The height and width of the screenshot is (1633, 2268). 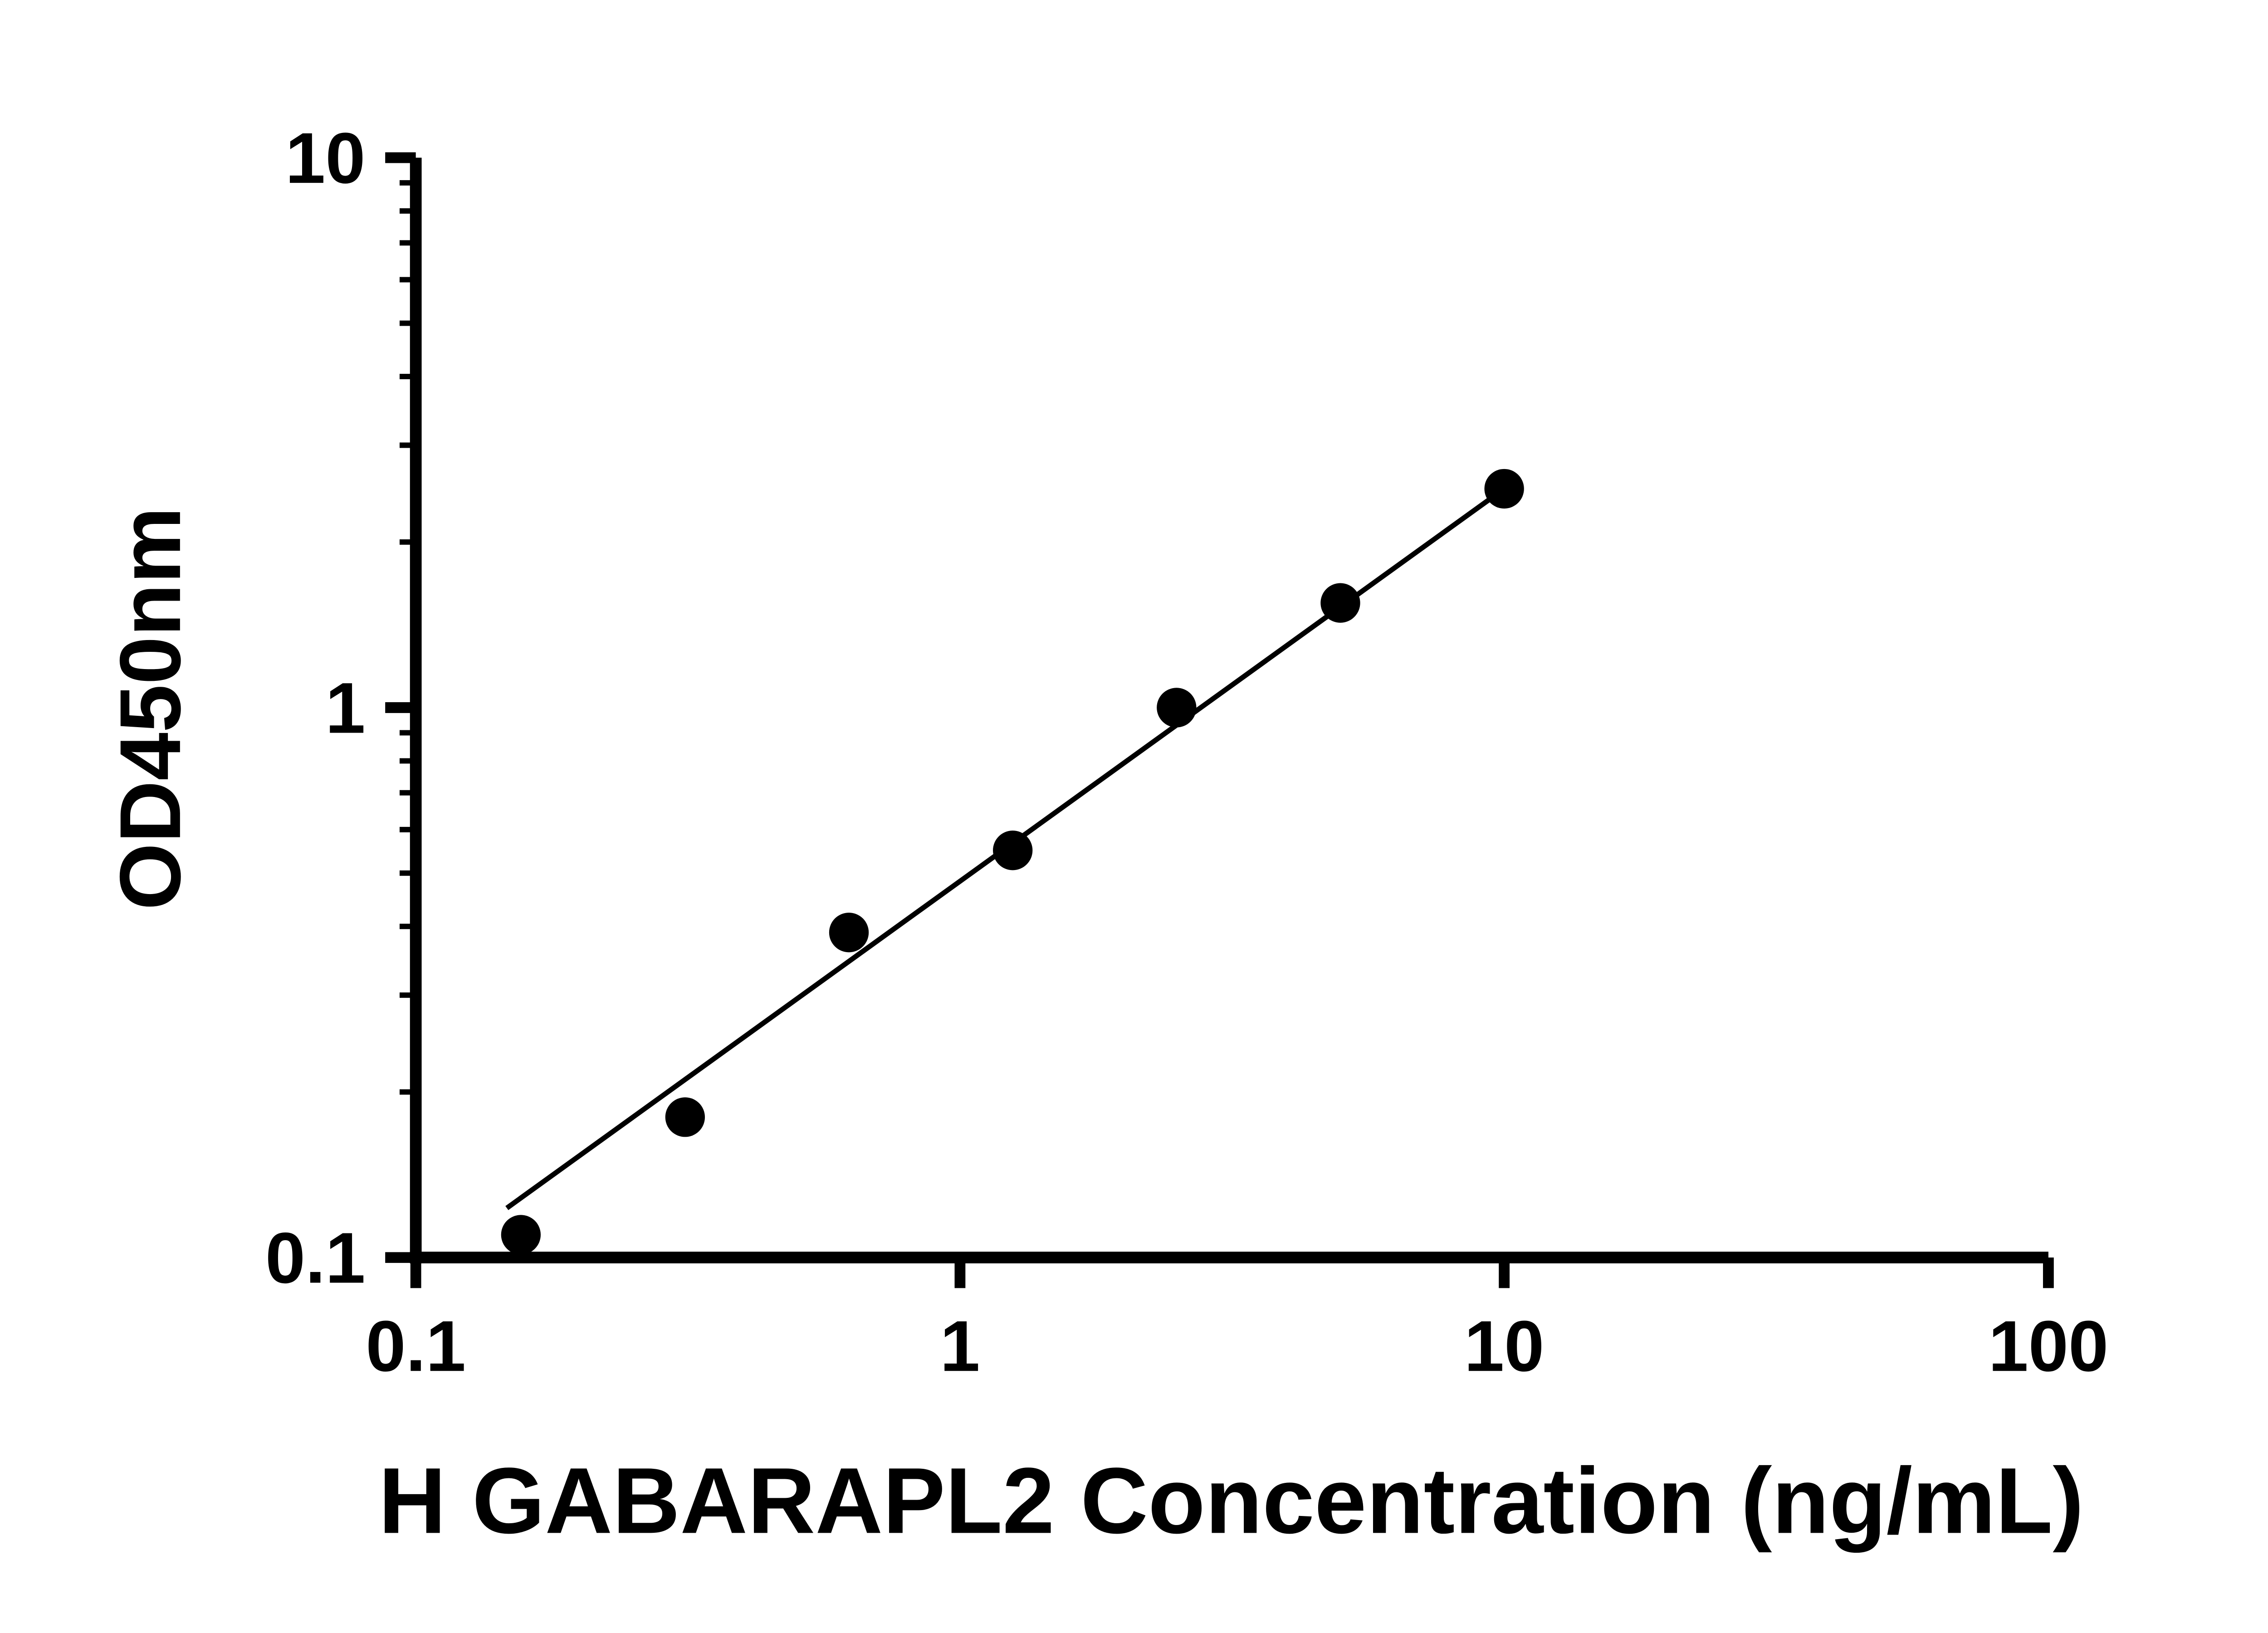 What do you see at coordinates (345, 707) in the screenshot?
I see `y-tick-label: 1` at bounding box center [345, 707].